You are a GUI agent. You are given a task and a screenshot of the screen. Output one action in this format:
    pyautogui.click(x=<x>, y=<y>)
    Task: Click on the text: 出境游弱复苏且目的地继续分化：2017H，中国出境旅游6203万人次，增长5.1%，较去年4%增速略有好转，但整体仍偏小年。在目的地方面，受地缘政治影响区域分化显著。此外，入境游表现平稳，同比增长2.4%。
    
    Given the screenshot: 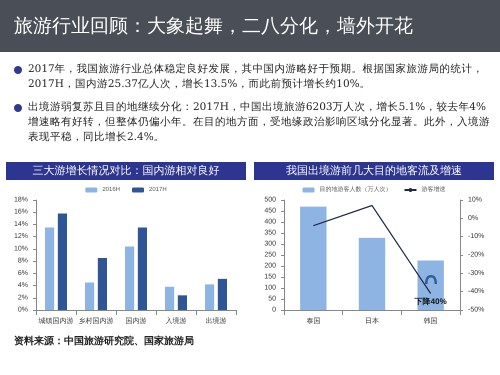 What is the action you would take?
    pyautogui.click(x=252, y=122)
    